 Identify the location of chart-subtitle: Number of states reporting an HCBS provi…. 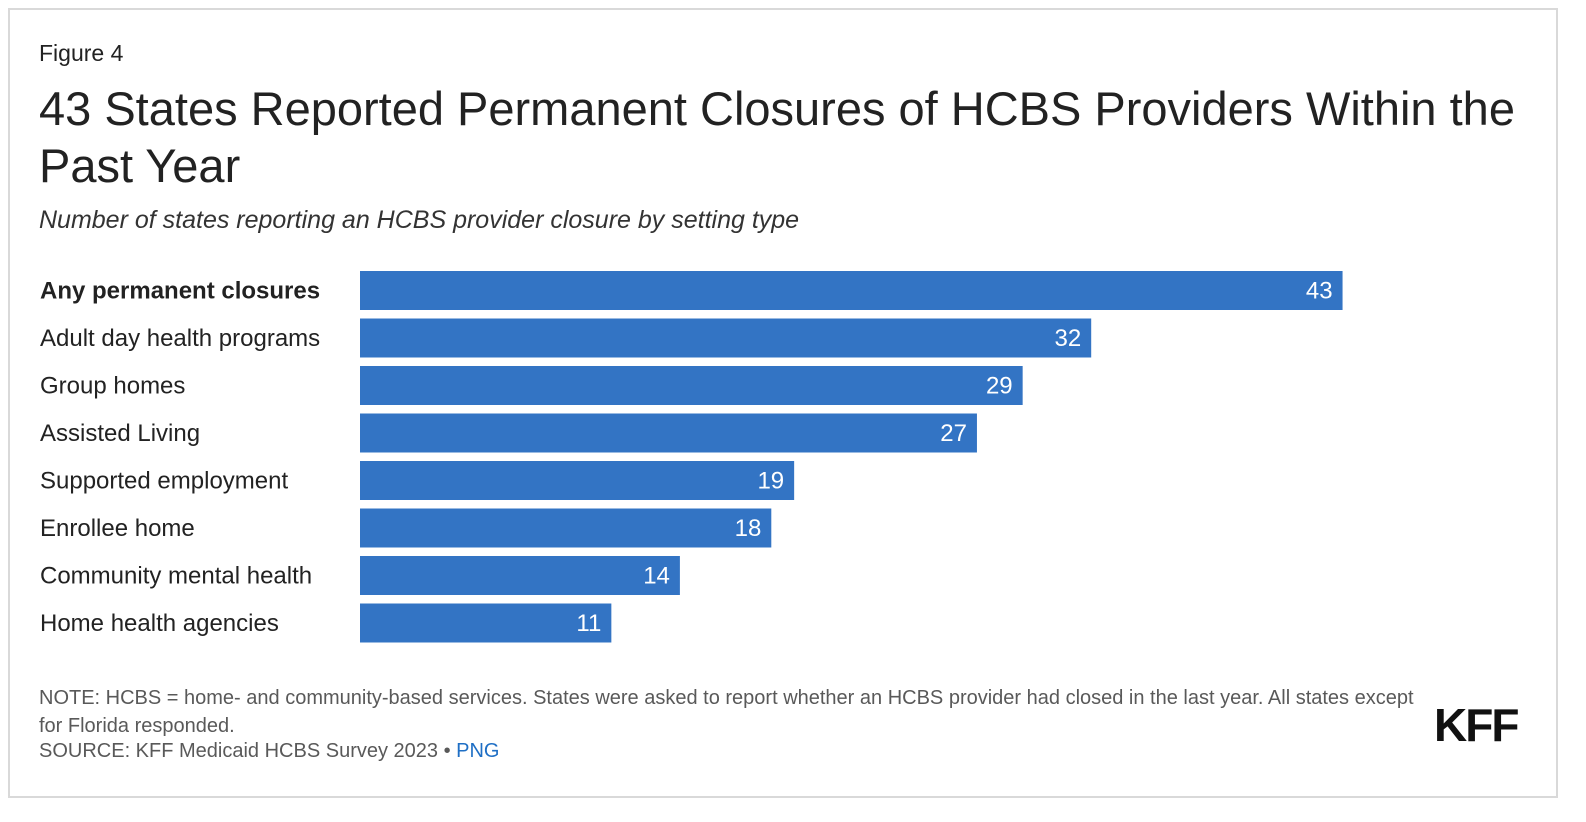
(419, 220).